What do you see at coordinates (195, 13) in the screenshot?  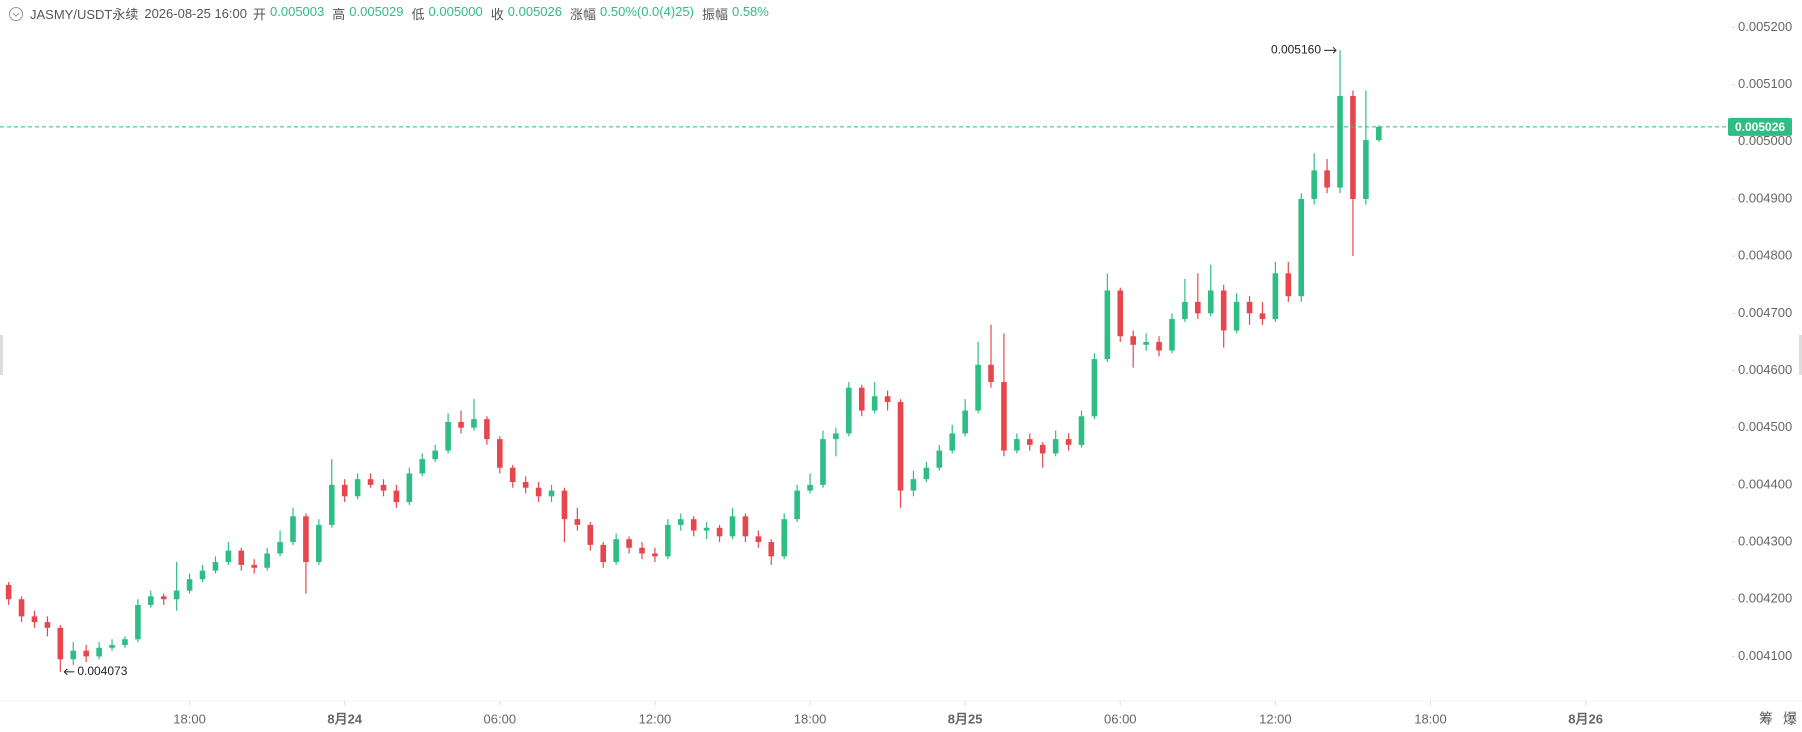 I see `time: 2026-08-25 16:00` at bounding box center [195, 13].